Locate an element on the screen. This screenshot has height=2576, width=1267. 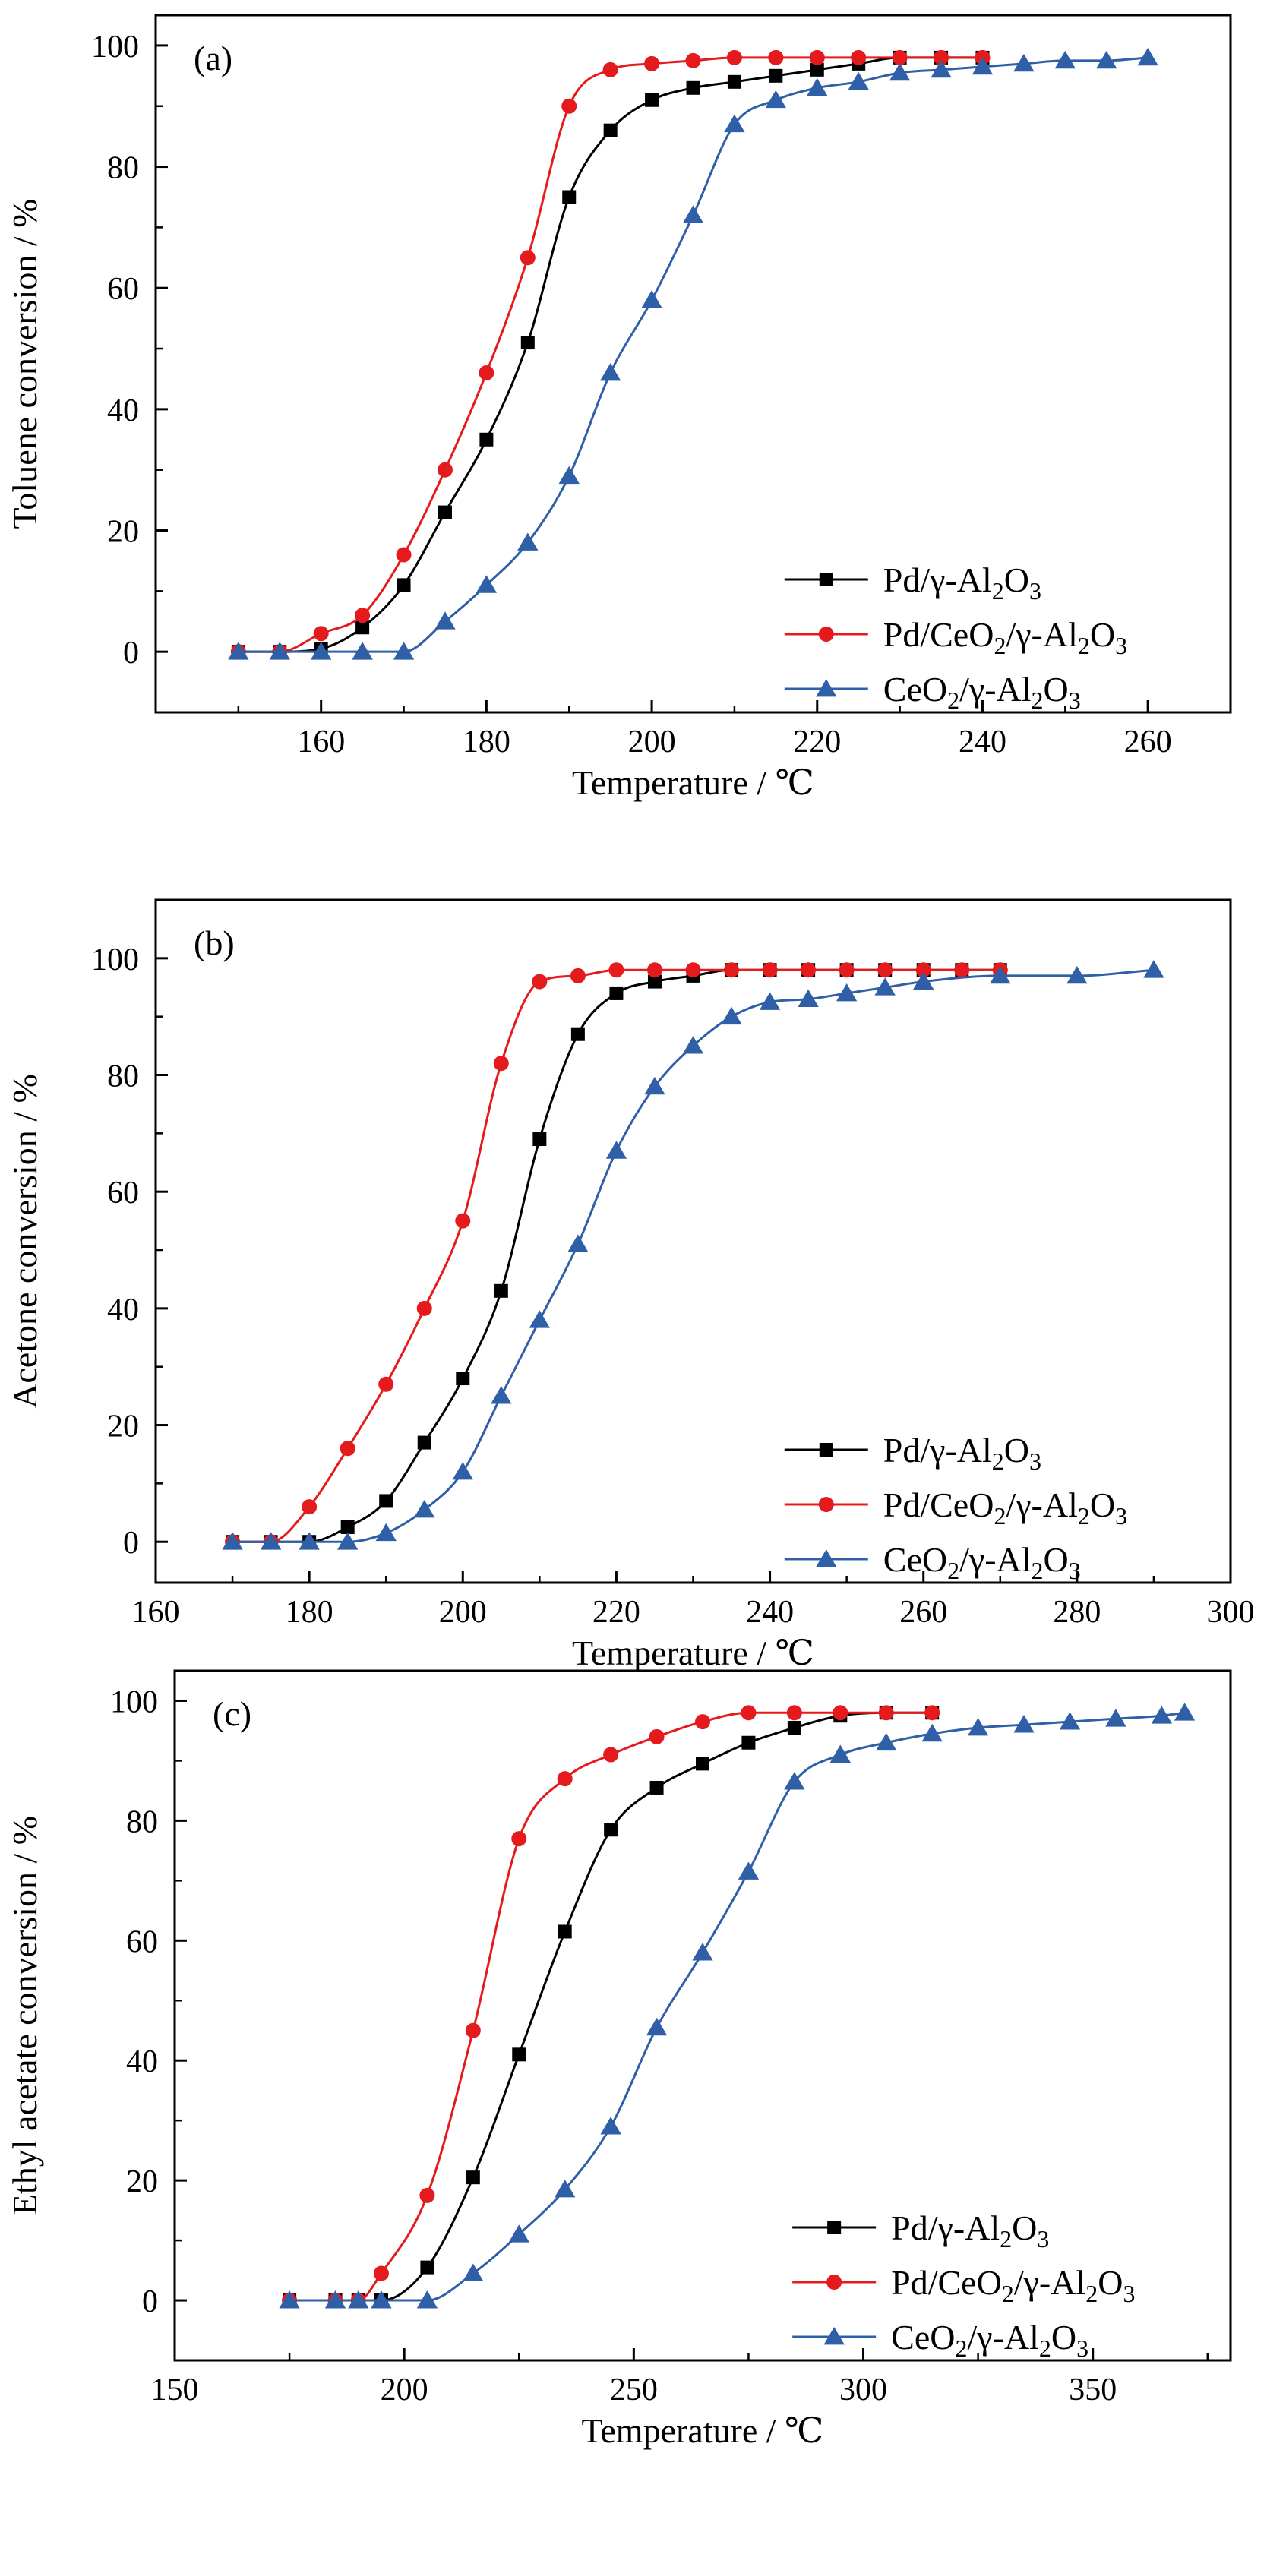
x-tick-label: 300 is located at coordinates (1231, 1612).